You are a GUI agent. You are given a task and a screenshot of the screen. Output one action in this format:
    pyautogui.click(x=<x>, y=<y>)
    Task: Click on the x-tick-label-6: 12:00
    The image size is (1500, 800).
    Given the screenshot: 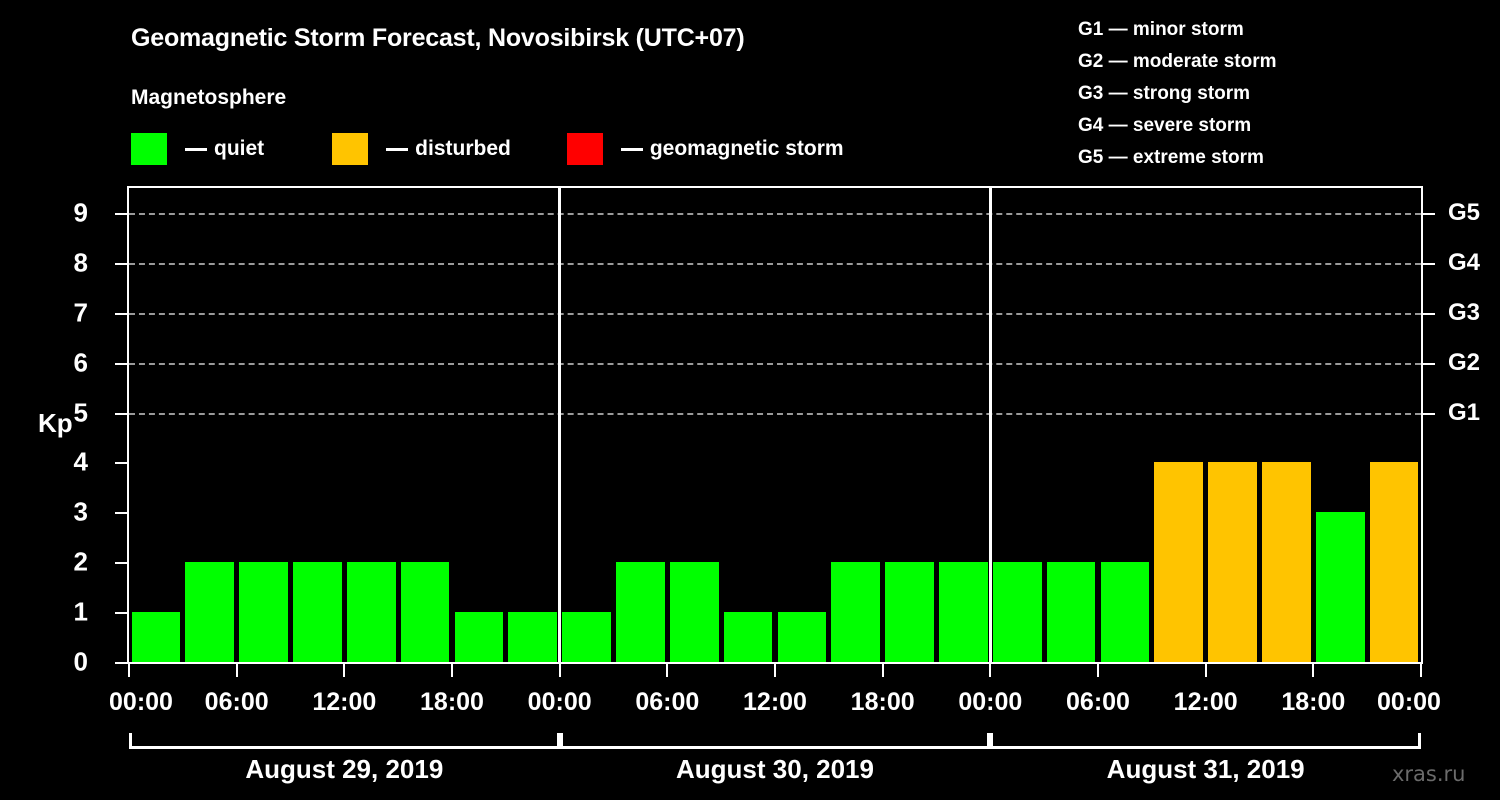 What is the action you would take?
    pyautogui.click(x=775, y=702)
    